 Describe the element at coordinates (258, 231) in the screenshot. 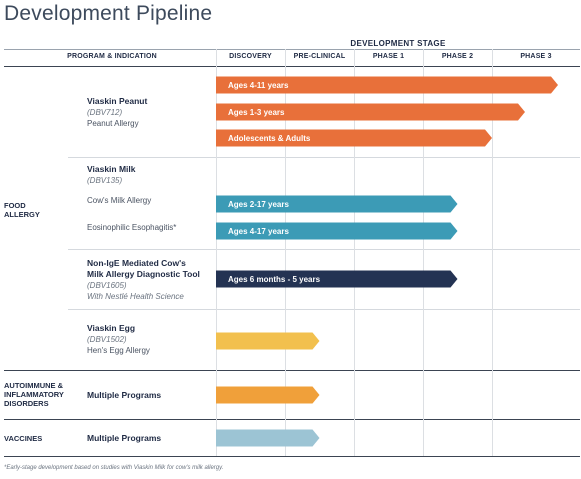

I see `pipeline-bar-label: Ages 4-17 years` at that location.